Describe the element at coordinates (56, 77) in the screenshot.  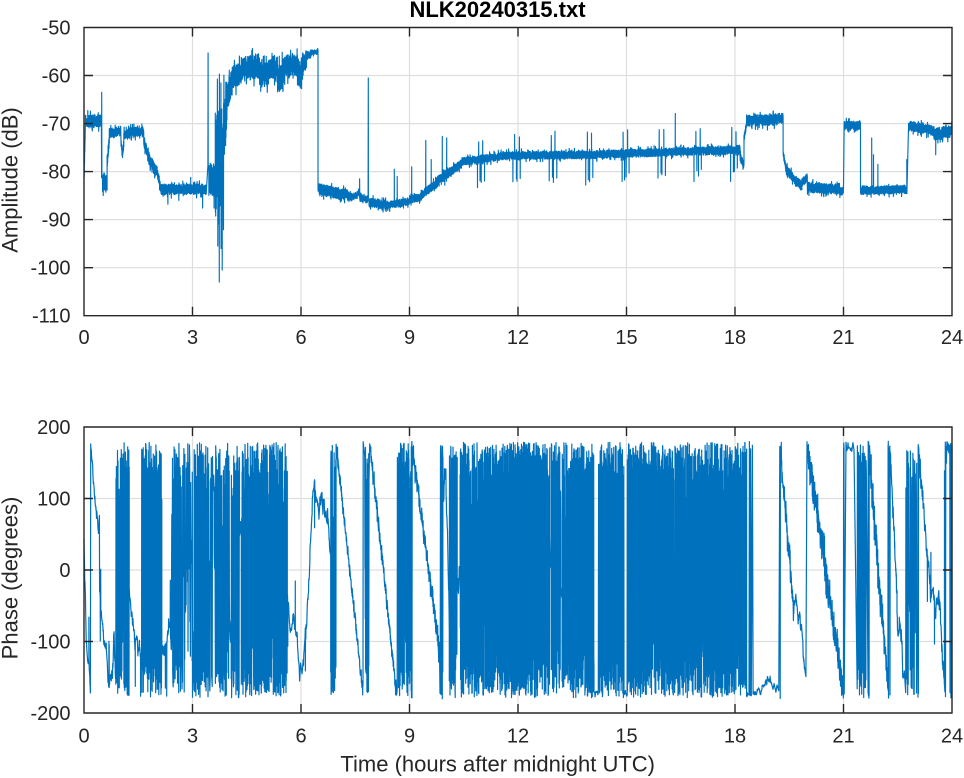
I see `svg-text: -60` at that location.